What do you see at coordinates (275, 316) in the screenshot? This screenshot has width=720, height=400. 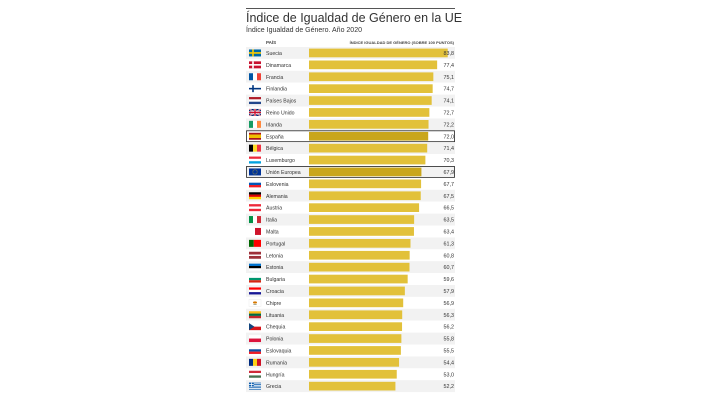 I see `category-label: Lituania` at bounding box center [275, 316].